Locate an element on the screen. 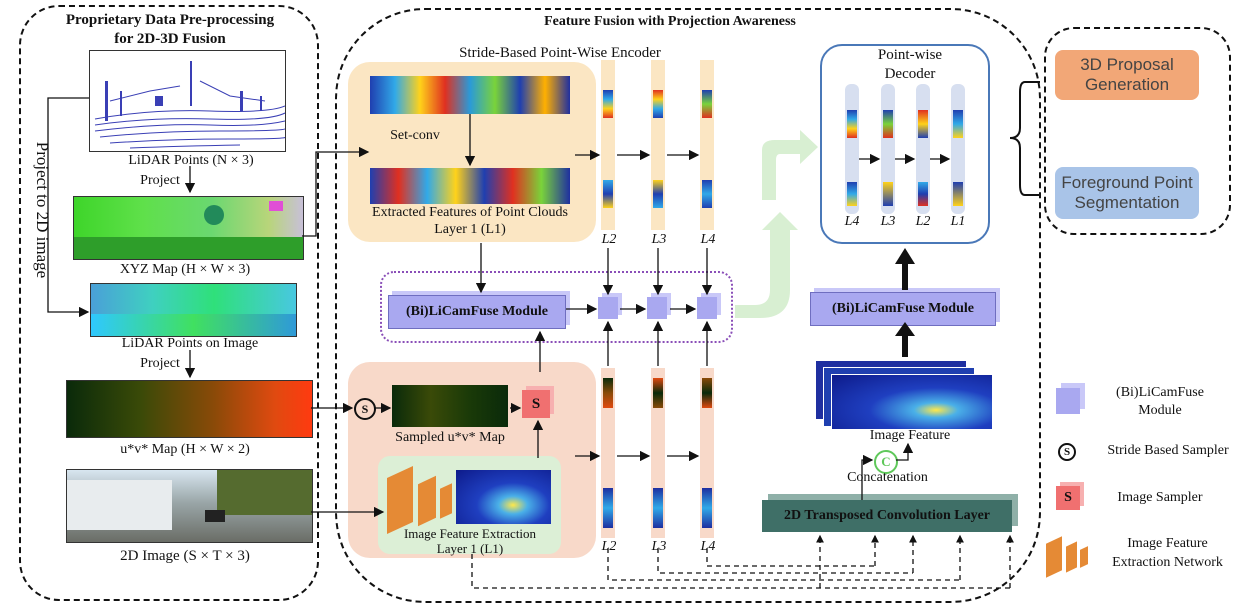  enc-bottom-label-l3: L3 is located at coordinates (659, 546).